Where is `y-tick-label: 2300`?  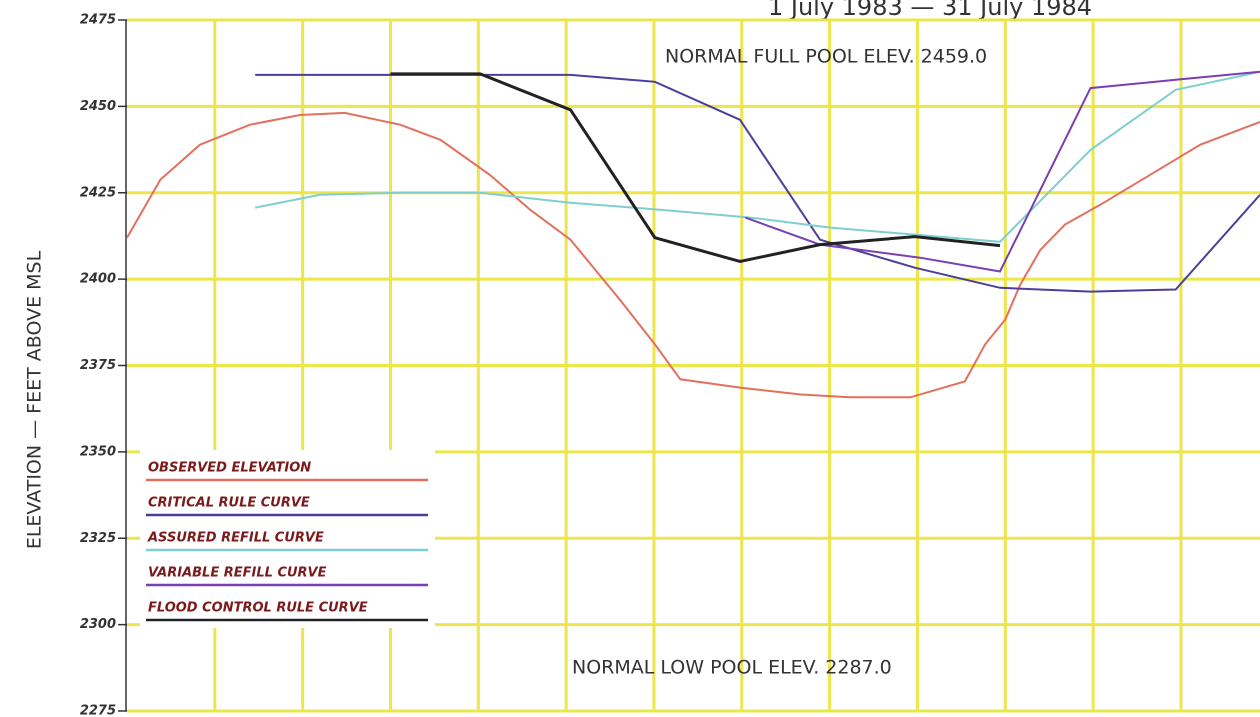
y-tick-label: 2300 is located at coordinates (98, 624).